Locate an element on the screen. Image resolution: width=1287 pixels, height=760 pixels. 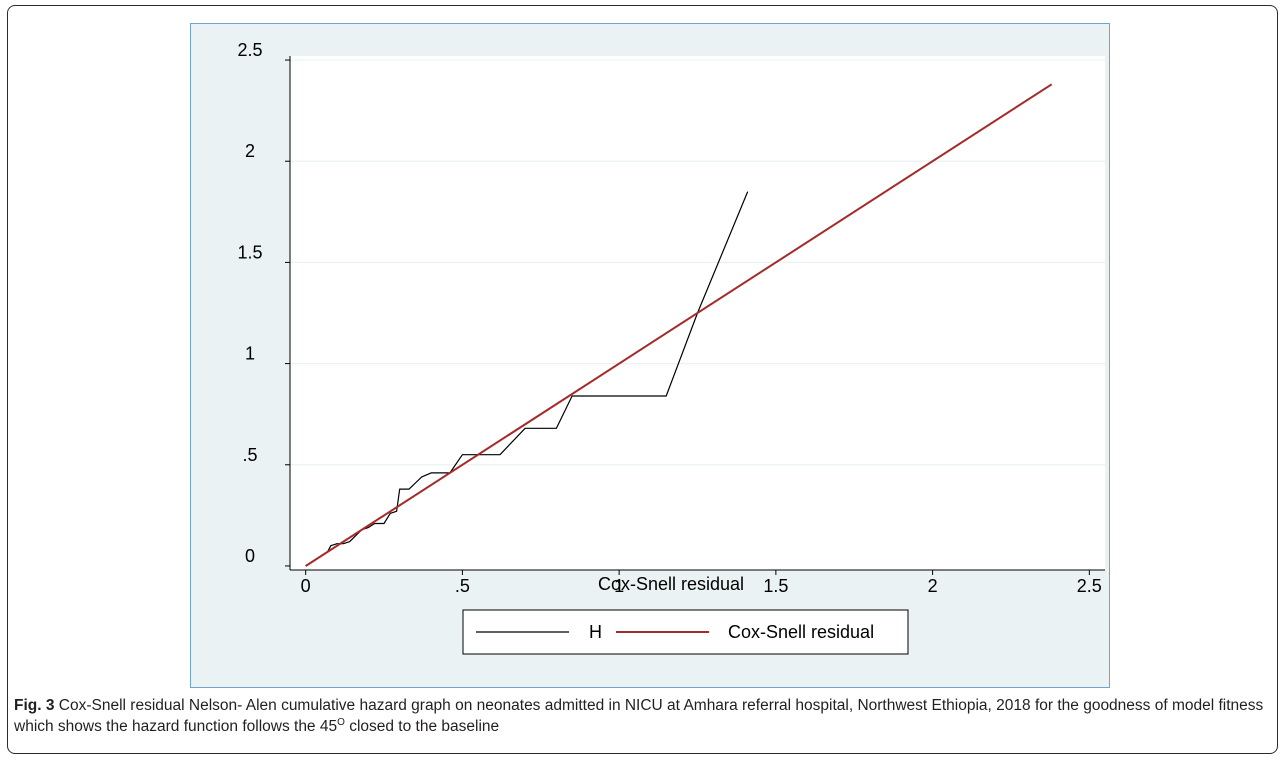
x-tick-label: .5 is located at coordinates (462, 586).